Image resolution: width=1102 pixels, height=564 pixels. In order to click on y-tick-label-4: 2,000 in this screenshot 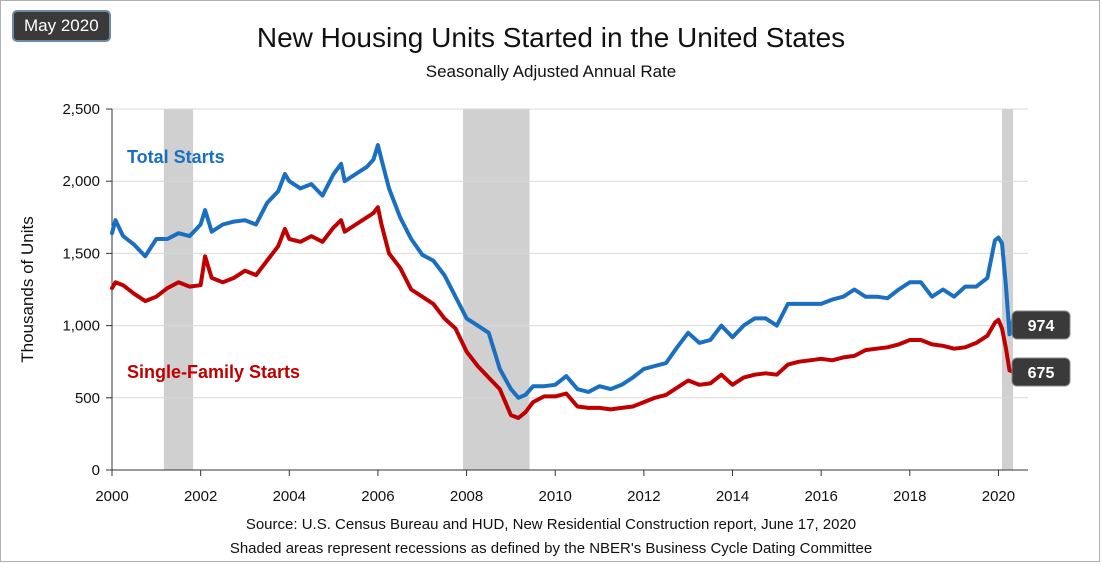, I will do `click(81, 181)`.